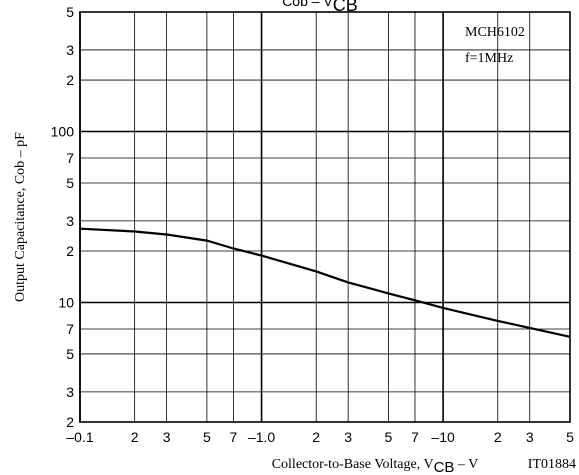 The image size is (579, 475). I want to click on y-tick-label: 100, so click(63, 132).